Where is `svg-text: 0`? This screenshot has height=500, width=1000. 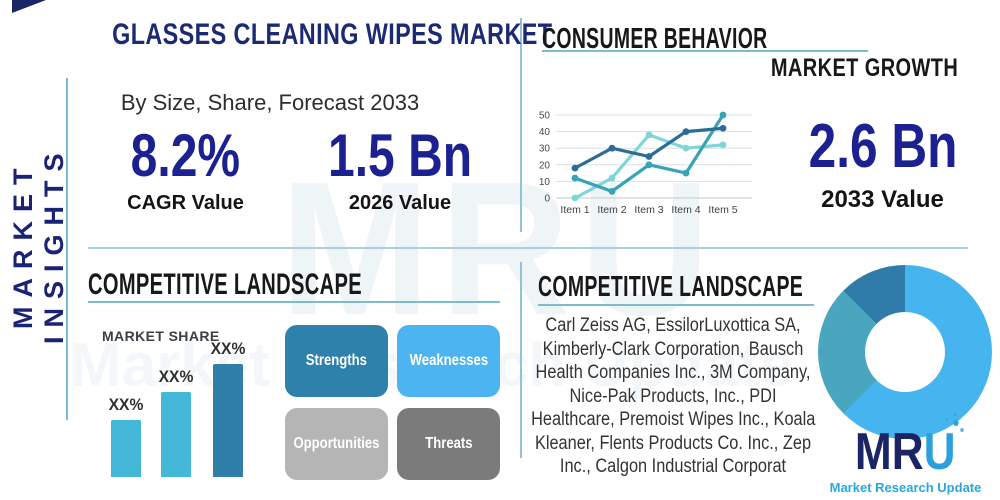 svg-text: 0 is located at coordinates (547, 199).